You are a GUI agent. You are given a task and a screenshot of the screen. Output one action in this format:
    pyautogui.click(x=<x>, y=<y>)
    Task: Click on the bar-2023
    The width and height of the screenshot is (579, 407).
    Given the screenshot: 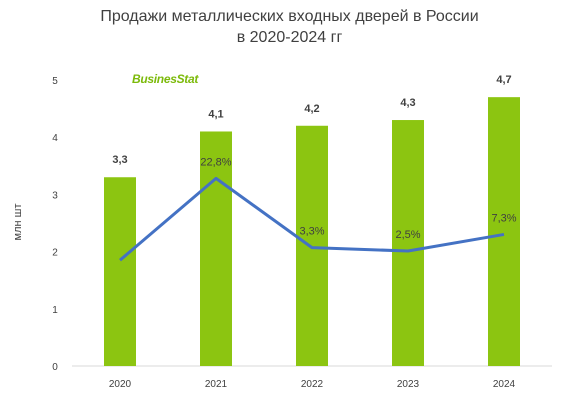 What is the action you would take?
    pyautogui.click(x=408, y=243)
    